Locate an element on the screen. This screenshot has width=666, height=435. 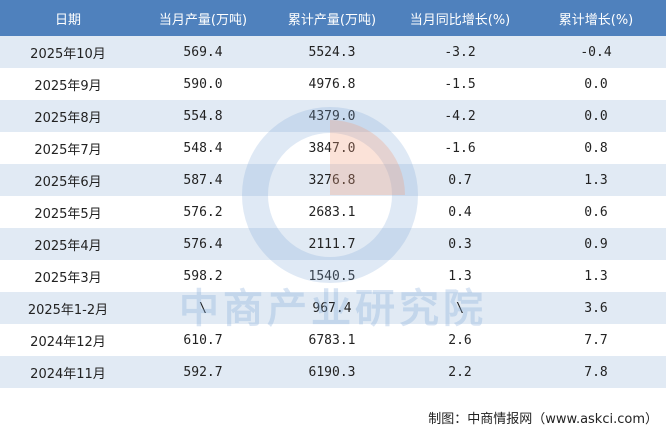
value-cell: 0.8 is located at coordinates (596, 148).